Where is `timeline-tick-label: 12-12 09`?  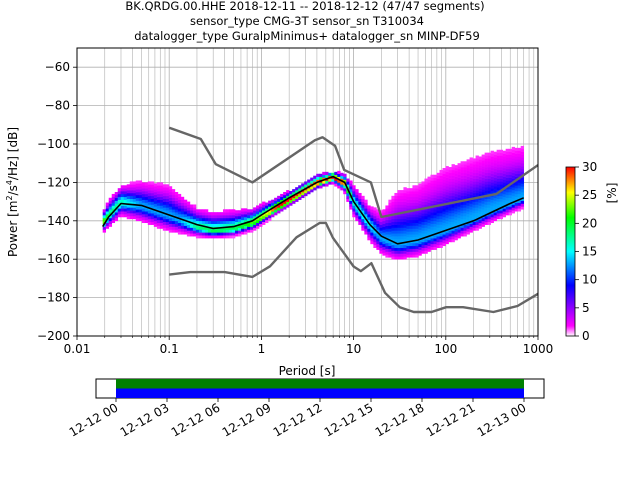 timeline-tick-label: 12-12 09 is located at coordinates (247, 419).